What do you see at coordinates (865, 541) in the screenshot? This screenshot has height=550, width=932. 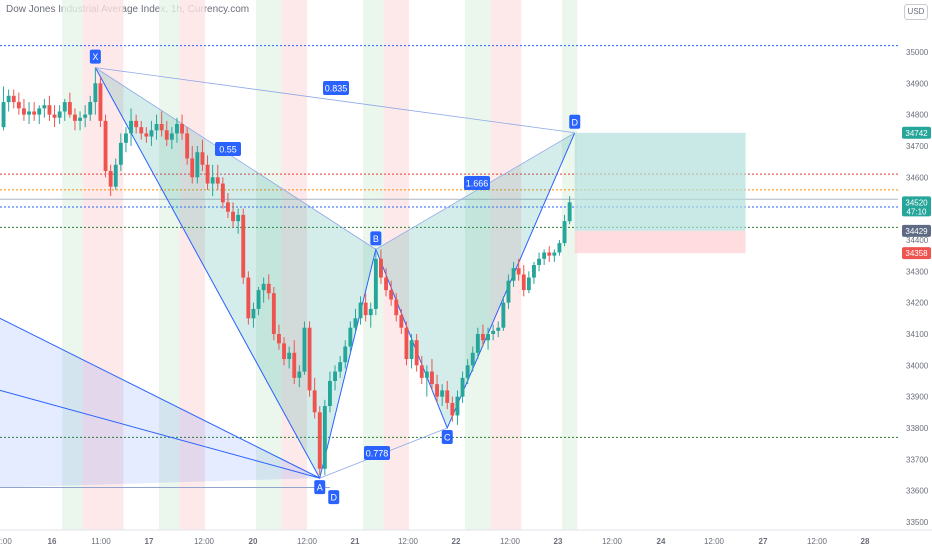 I see `x-tick-label: 28` at bounding box center [865, 541].